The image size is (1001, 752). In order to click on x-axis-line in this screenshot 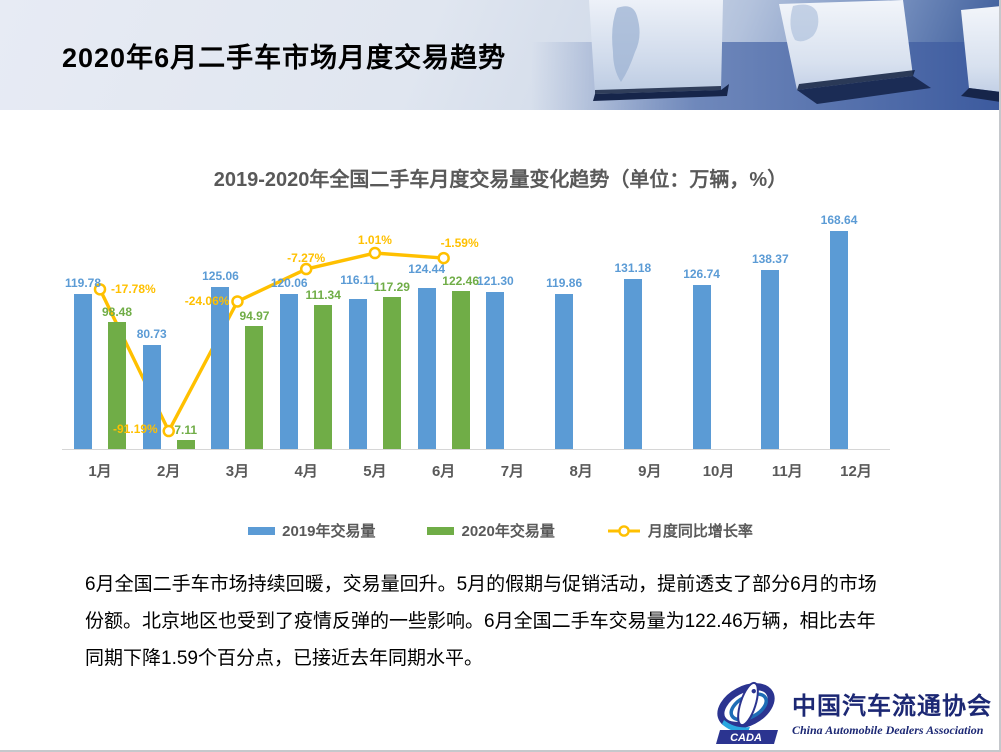, I will do `click(476, 449)`.